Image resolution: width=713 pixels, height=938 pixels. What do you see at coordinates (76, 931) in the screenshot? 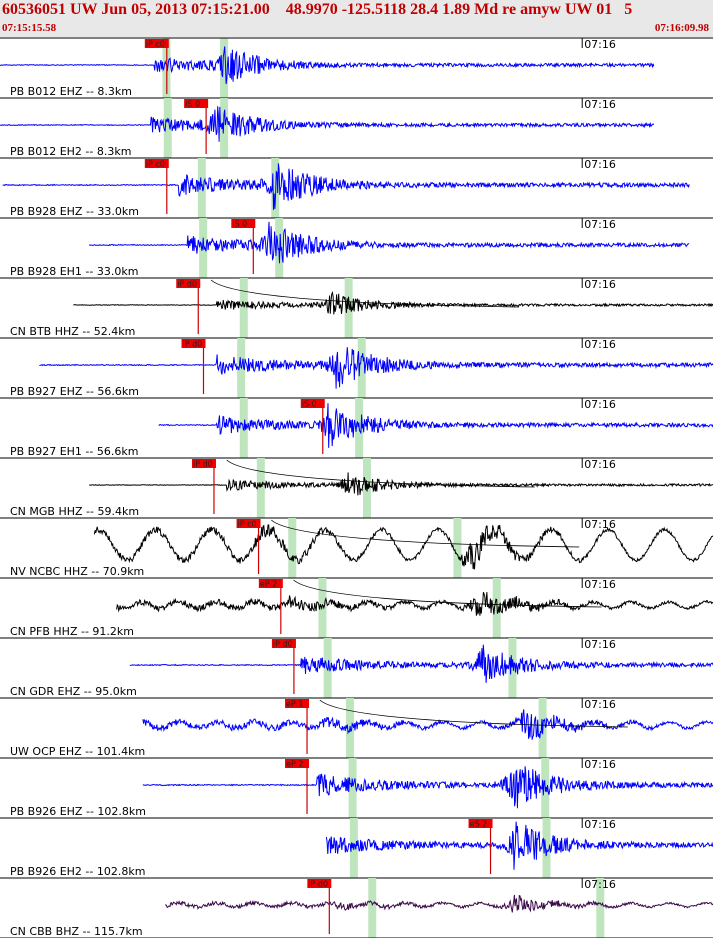
I see `station-label: CN CBB BHZ -- 115.7km` at bounding box center [76, 931].